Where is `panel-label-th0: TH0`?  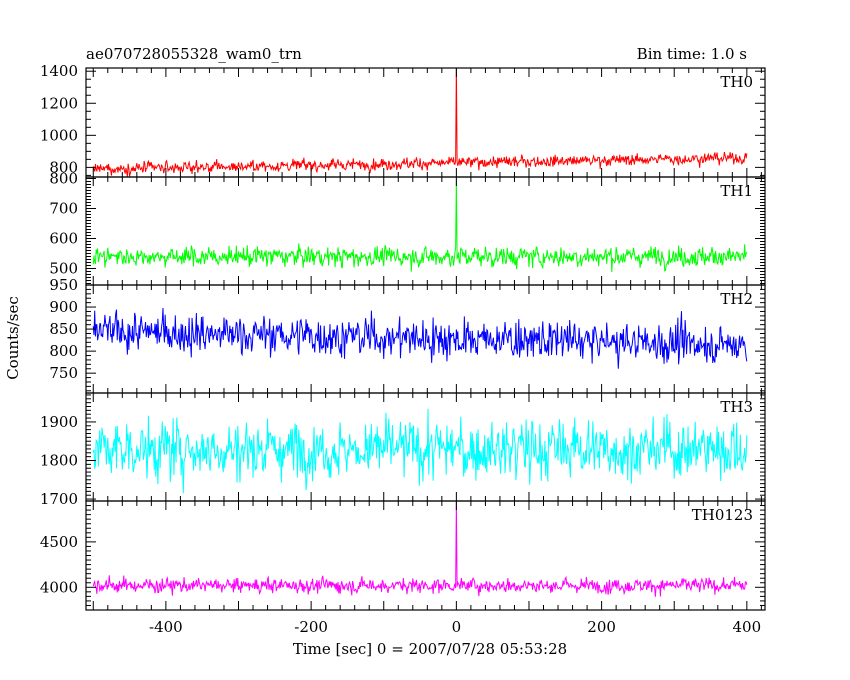
panel-label-th0: TH0 is located at coordinates (736, 82).